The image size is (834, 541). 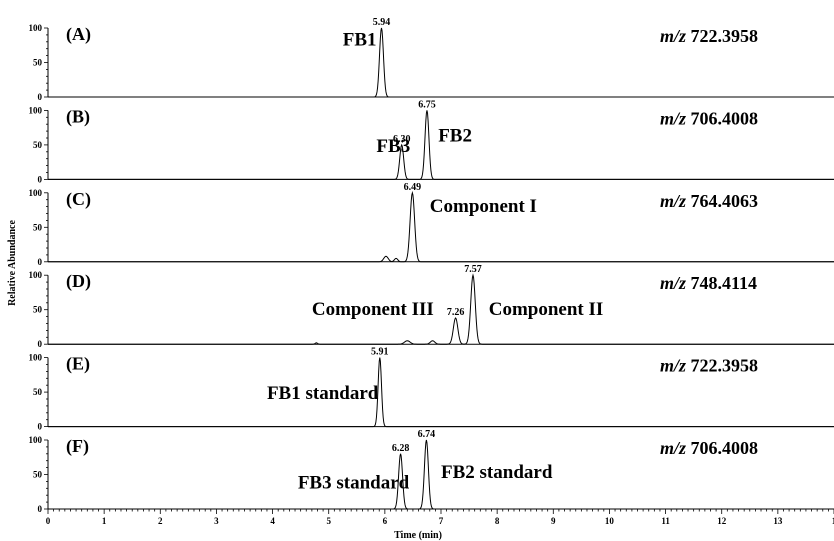 What do you see at coordinates (456, 312) in the screenshot?
I see `peak-label: 7.26` at bounding box center [456, 312].